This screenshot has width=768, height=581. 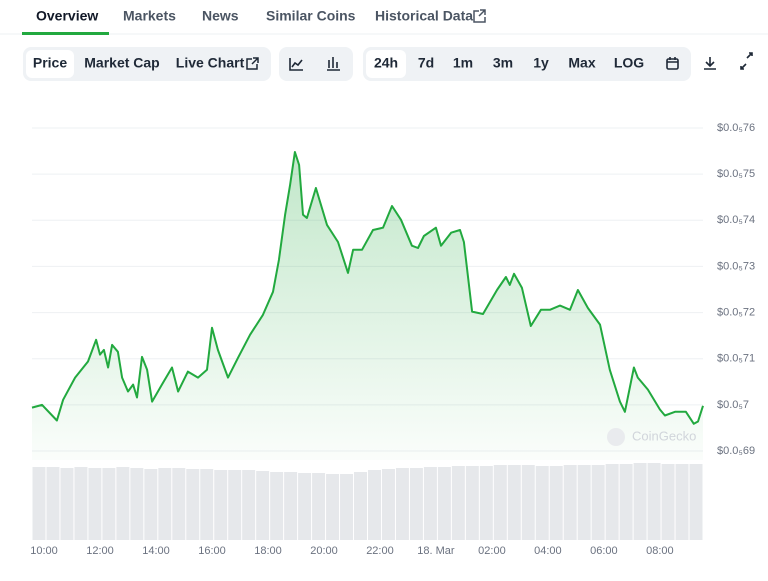 I want to click on x-tick-label: 10:00, so click(x=44, y=551).